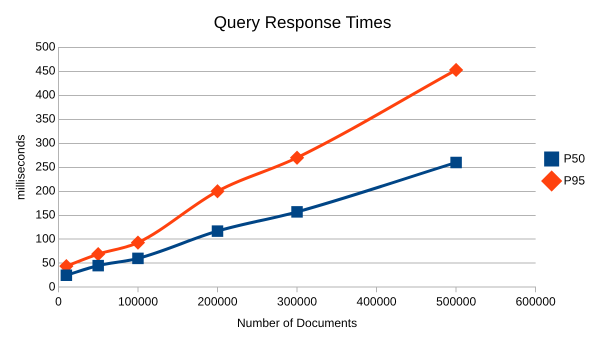 This screenshot has width=605, height=340. Describe the element at coordinates (575, 180) in the screenshot. I see `legend-label: P95` at that location.